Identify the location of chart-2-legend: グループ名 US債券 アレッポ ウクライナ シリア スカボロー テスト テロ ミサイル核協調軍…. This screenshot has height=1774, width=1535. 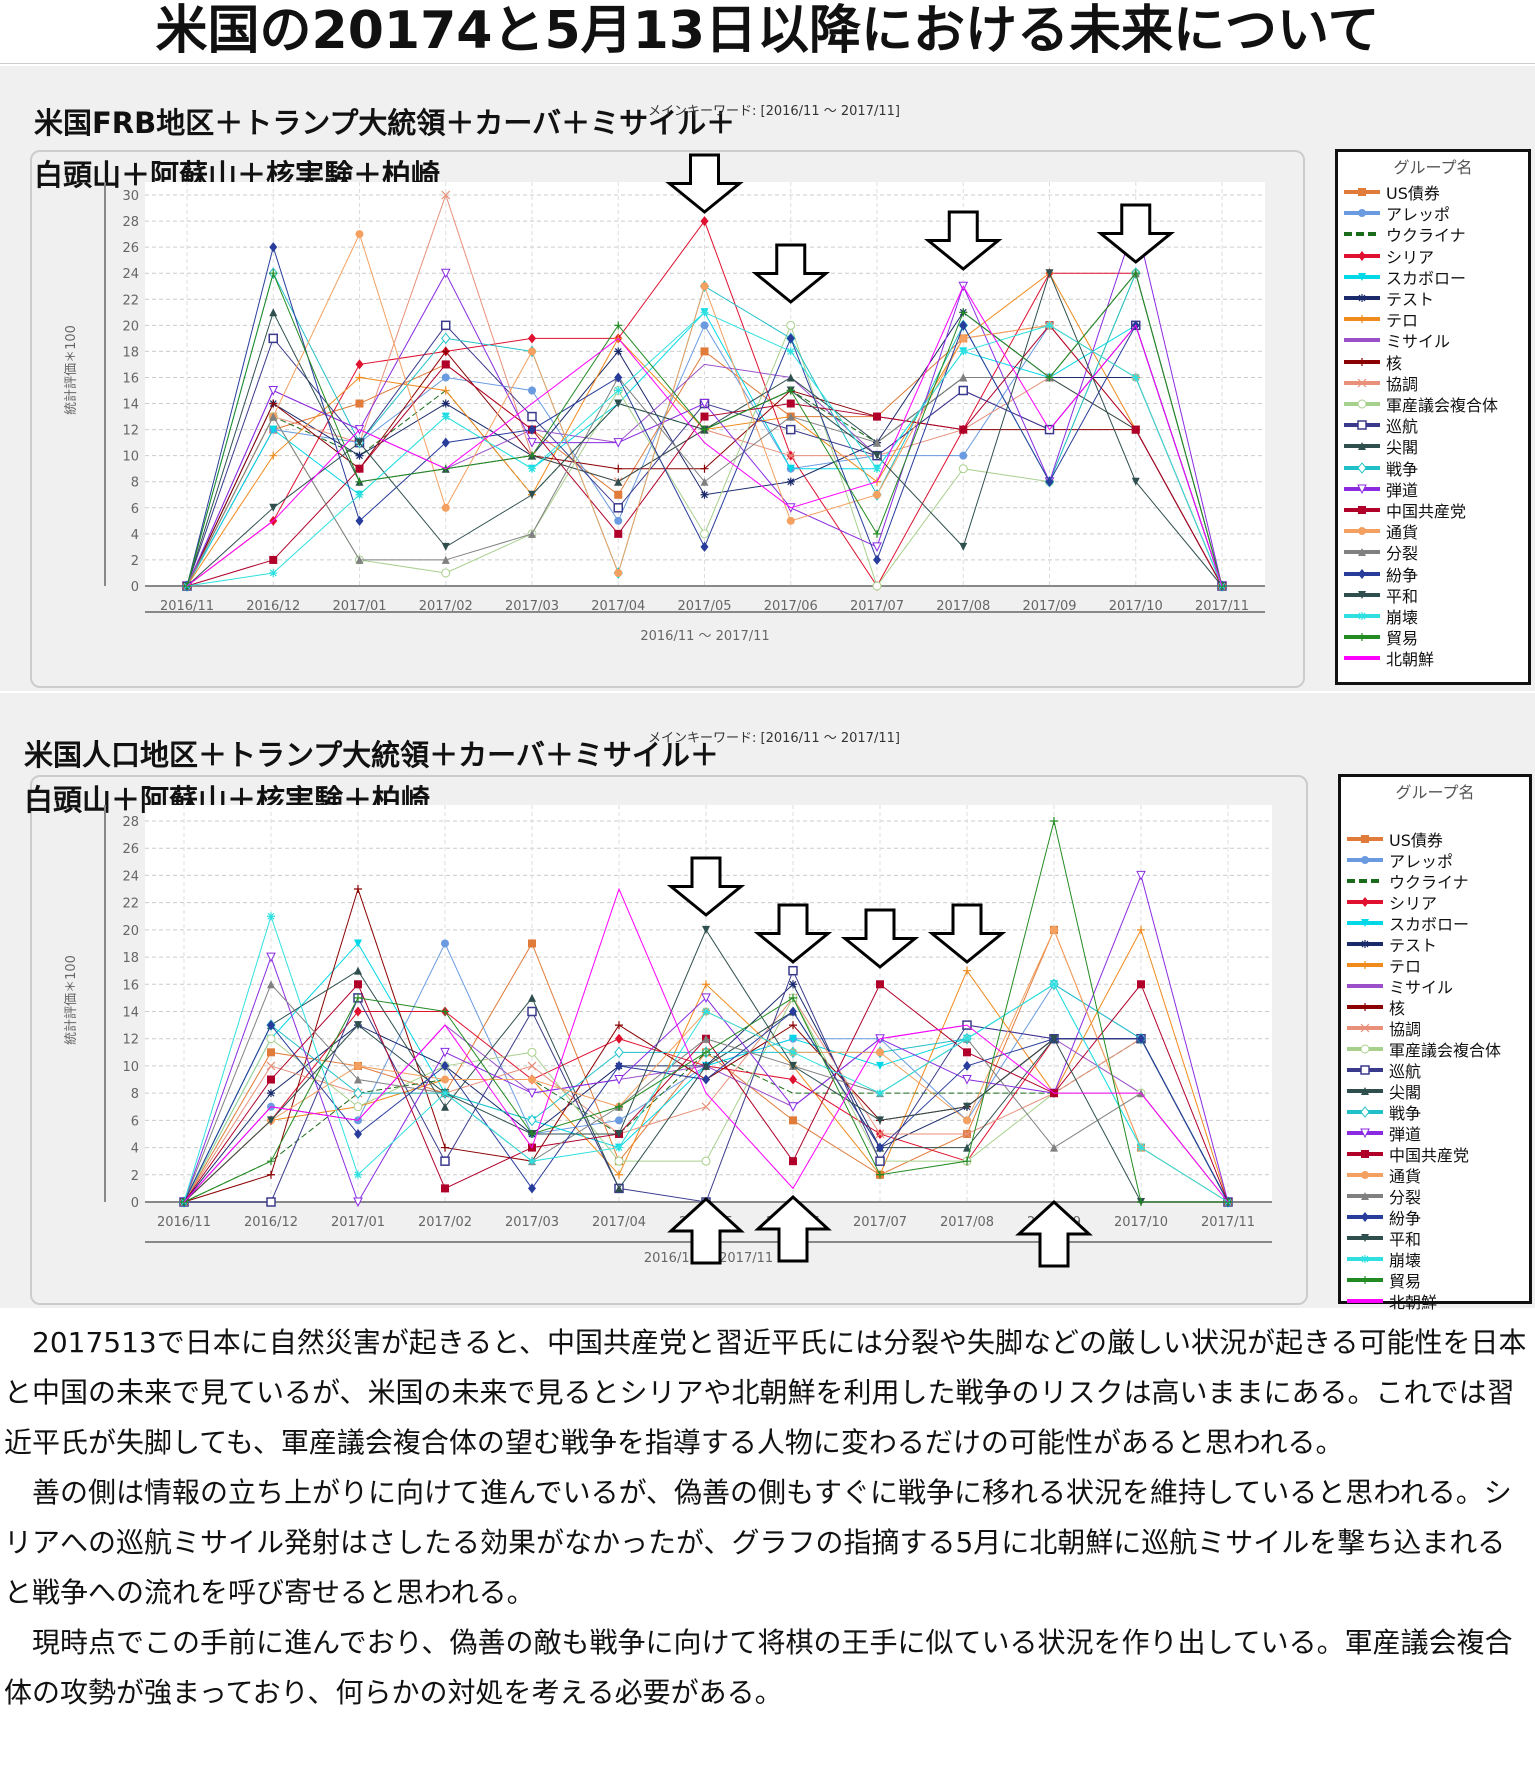
(1435, 1043).